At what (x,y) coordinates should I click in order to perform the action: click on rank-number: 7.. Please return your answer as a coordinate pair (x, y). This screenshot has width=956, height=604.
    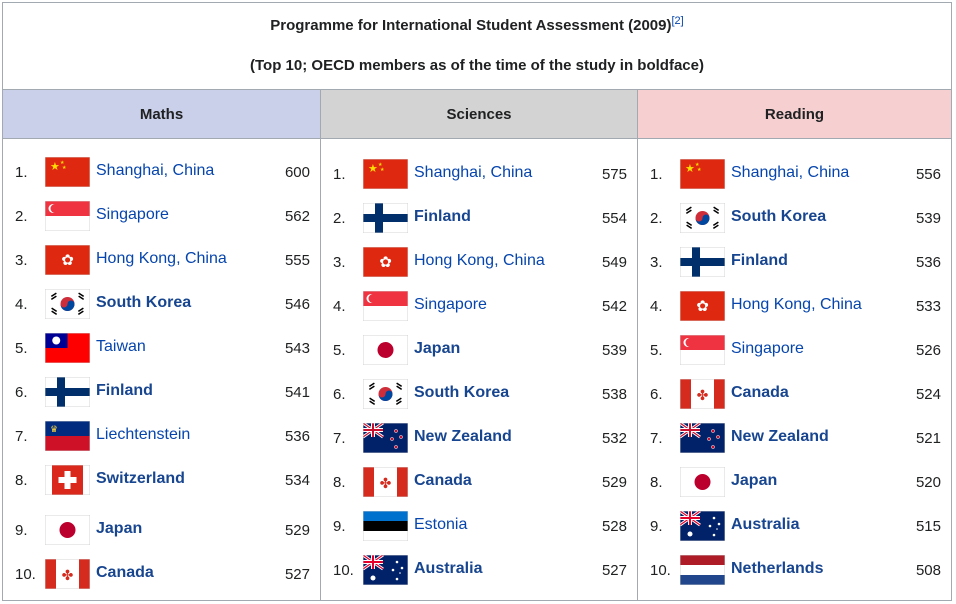
    Looking at the image, I should click on (339, 438).